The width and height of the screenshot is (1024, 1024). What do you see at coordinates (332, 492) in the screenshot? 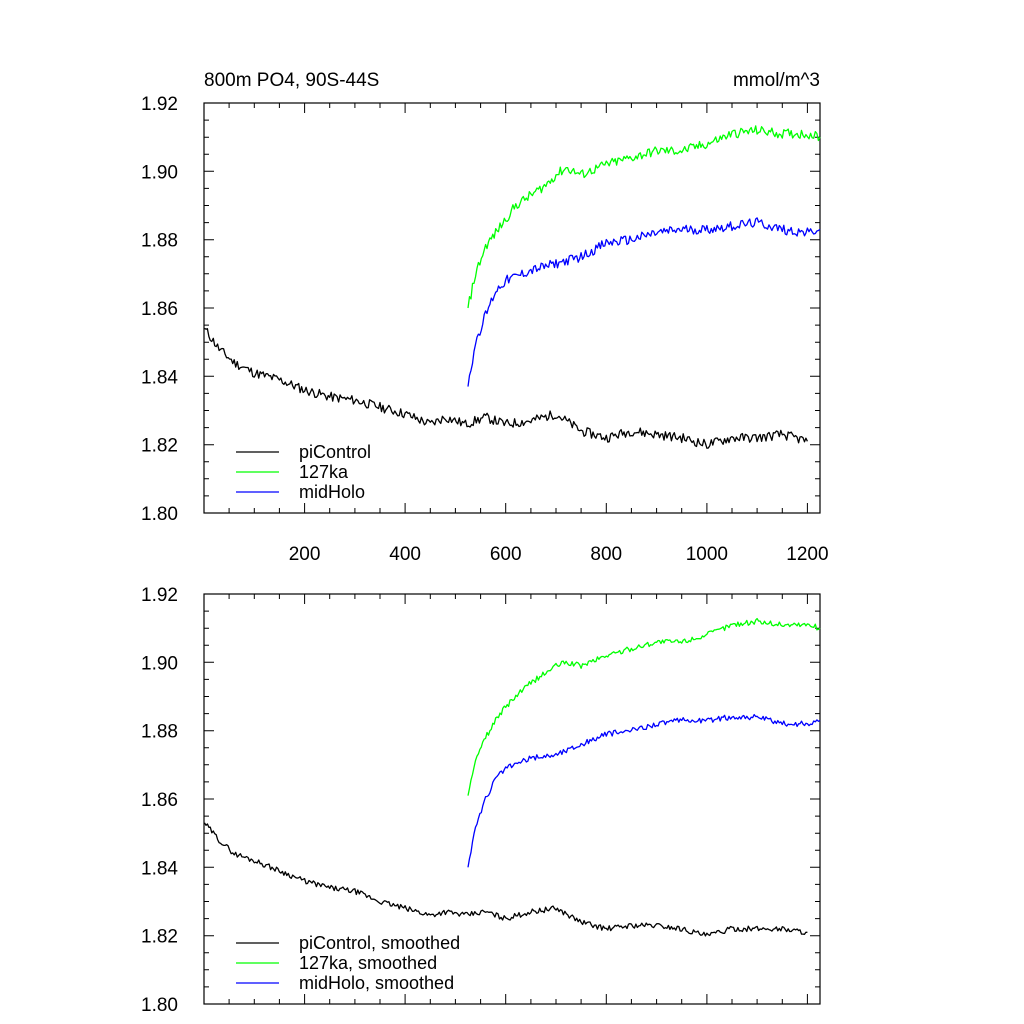
I see `legend-label: midHolo` at bounding box center [332, 492].